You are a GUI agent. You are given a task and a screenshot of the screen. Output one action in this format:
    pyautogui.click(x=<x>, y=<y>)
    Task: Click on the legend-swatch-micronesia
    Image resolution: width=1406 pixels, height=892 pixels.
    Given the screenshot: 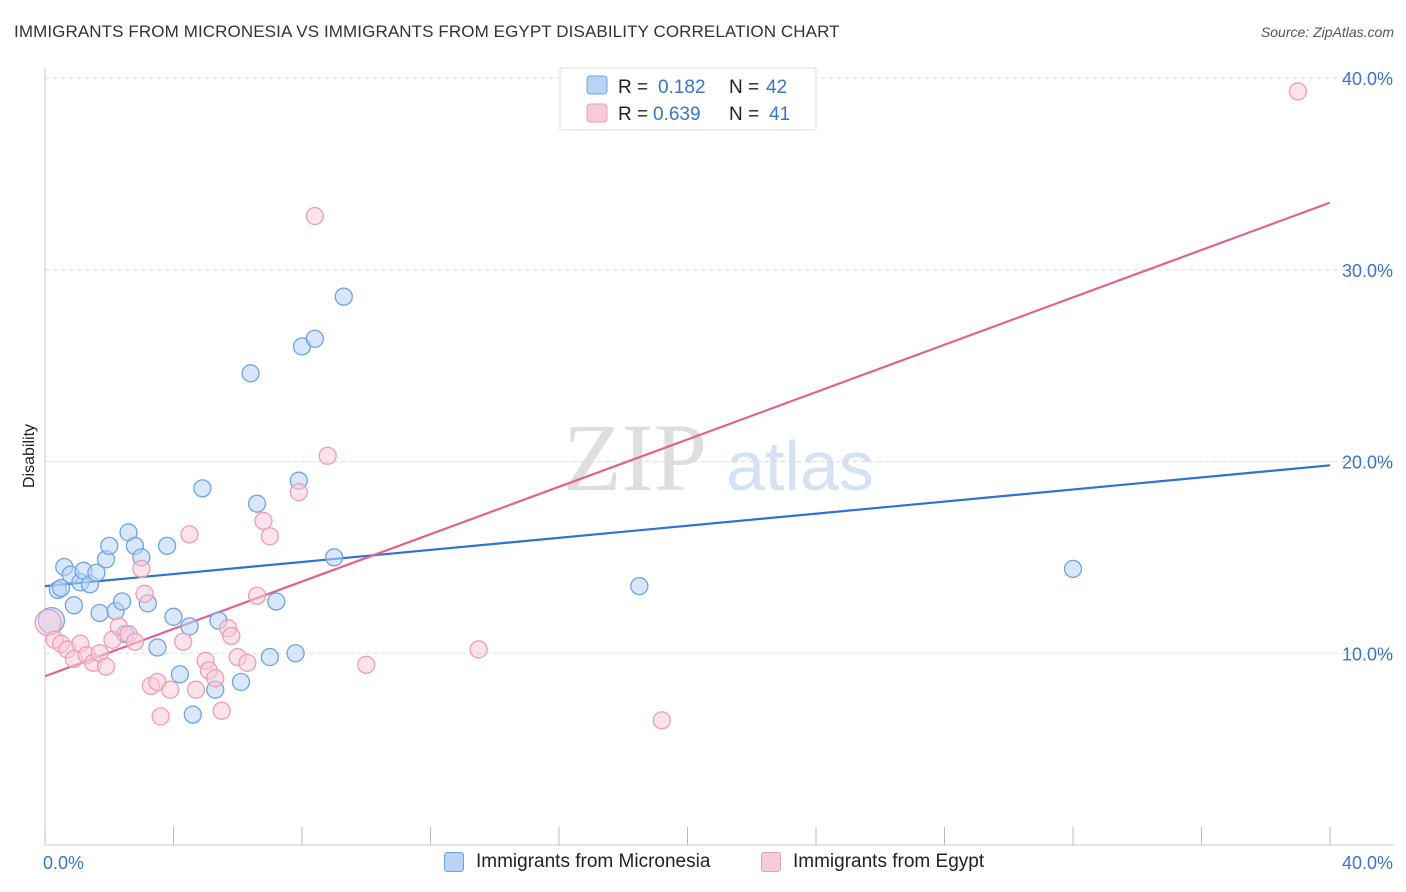 What is the action you would take?
    pyautogui.click(x=597, y=85)
    